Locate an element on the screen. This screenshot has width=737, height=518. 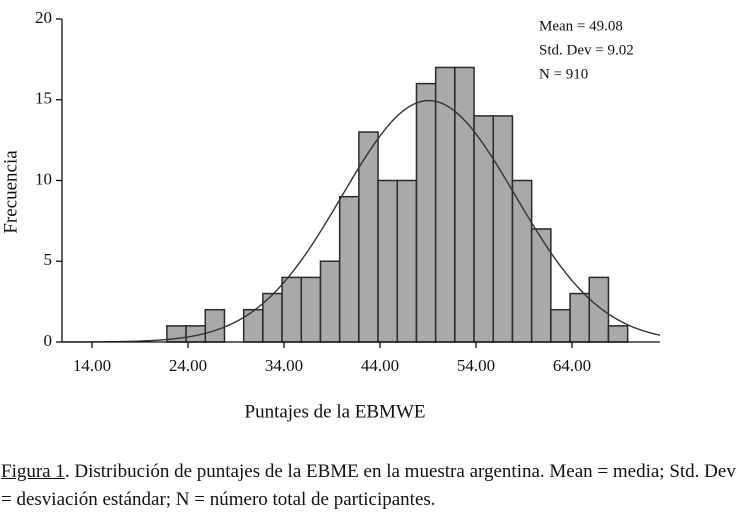
x-tick-label: 44.00 is located at coordinates (380, 365).